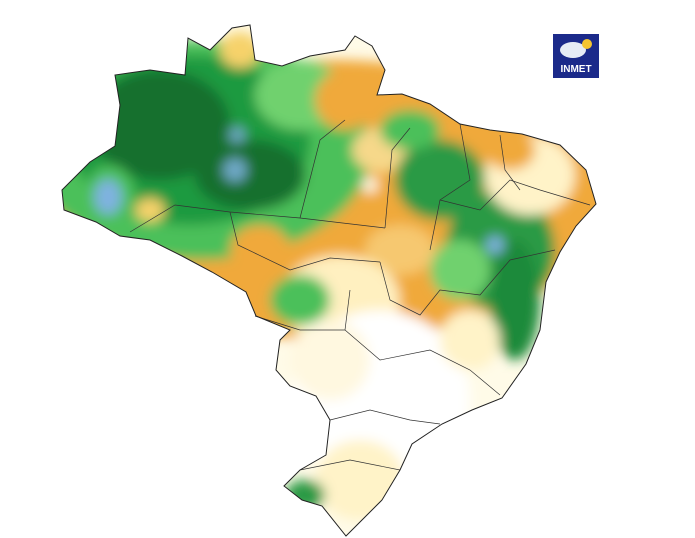  What do you see at coordinates (587, 44) in the screenshot?
I see `logo-sun` at bounding box center [587, 44].